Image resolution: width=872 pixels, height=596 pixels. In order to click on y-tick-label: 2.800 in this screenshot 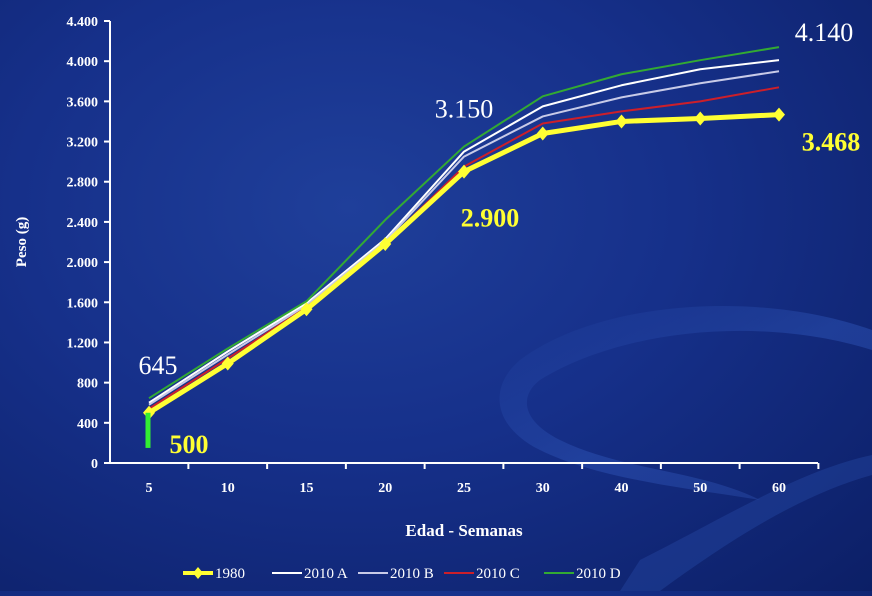, I will do `click(83, 183)`.